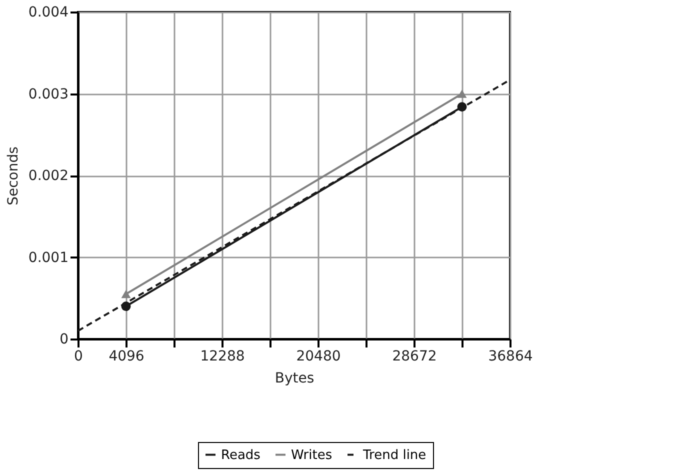 This screenshot has height=470, width=683. I want to click on y-tick-label: 0, so click(64, 340).